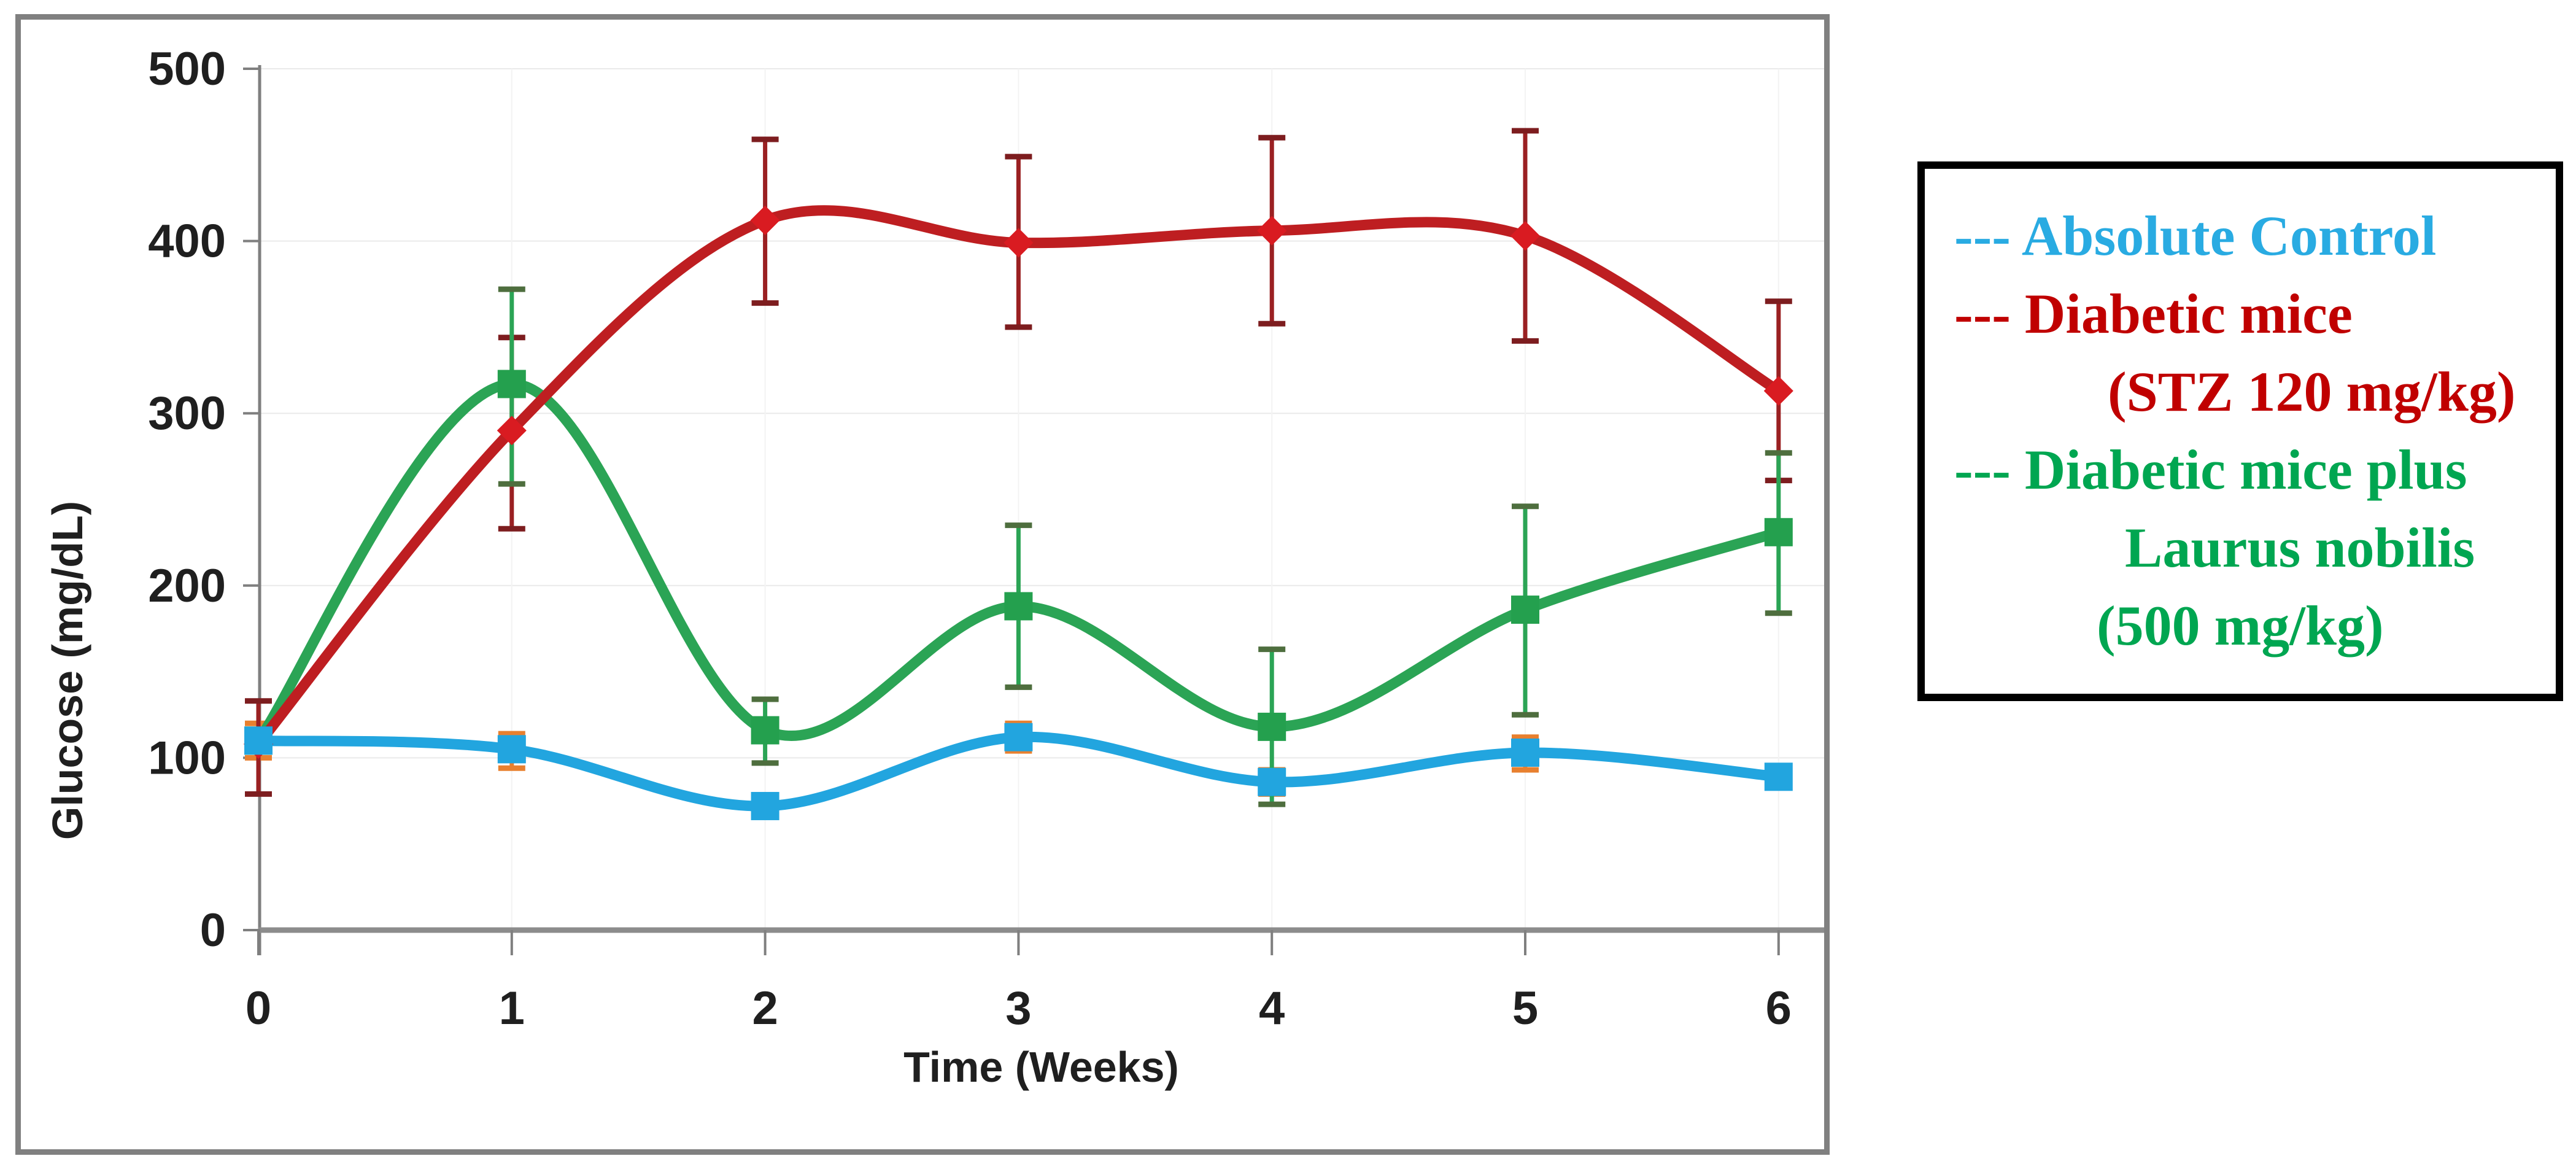  What do you see at coordinates (187, 586) in the screenshot?
I see `y-tick-label: 200` at bounding box center [187, 586].